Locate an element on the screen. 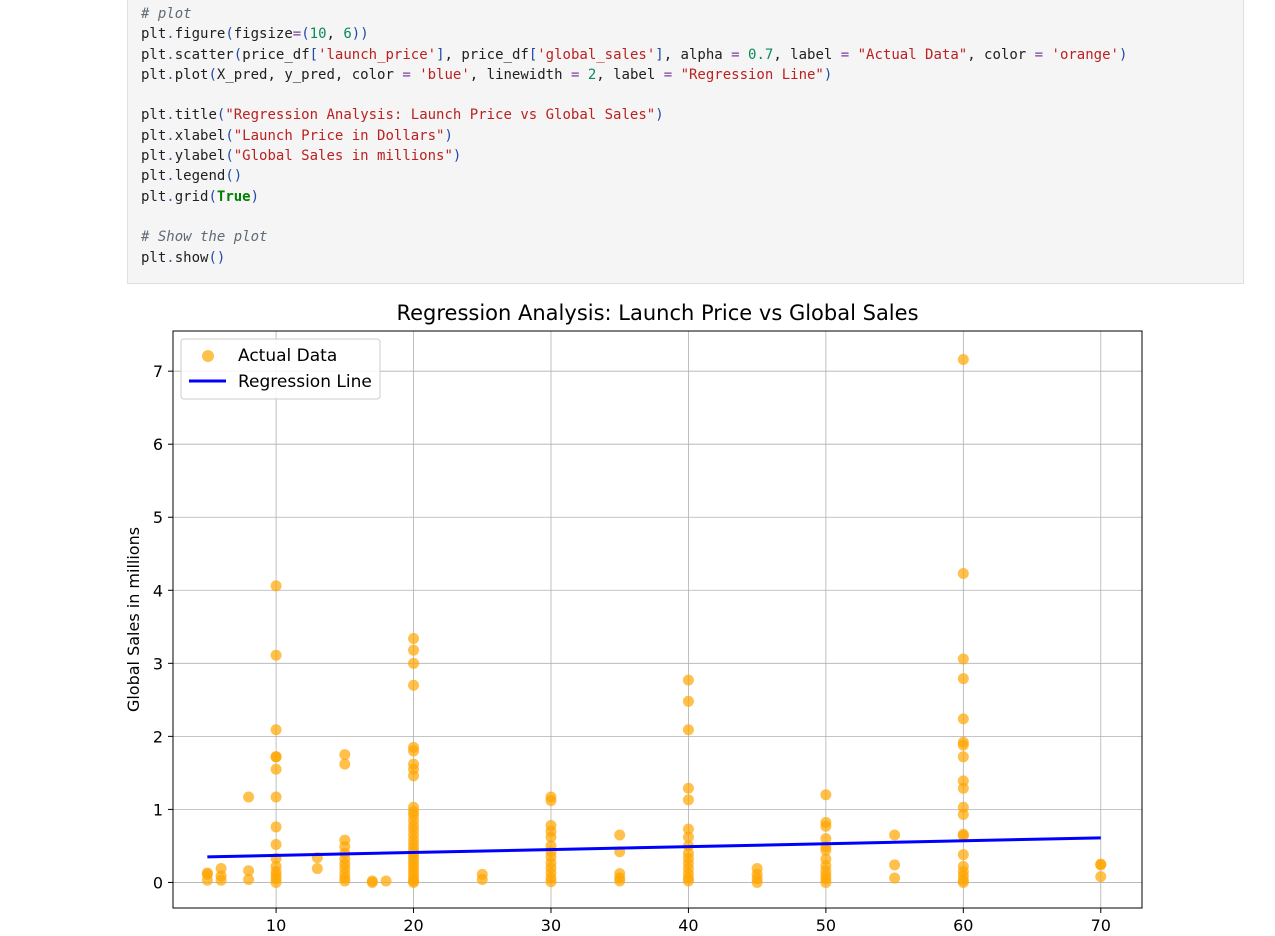  code-token: ] is located at coordinates (659, 54).